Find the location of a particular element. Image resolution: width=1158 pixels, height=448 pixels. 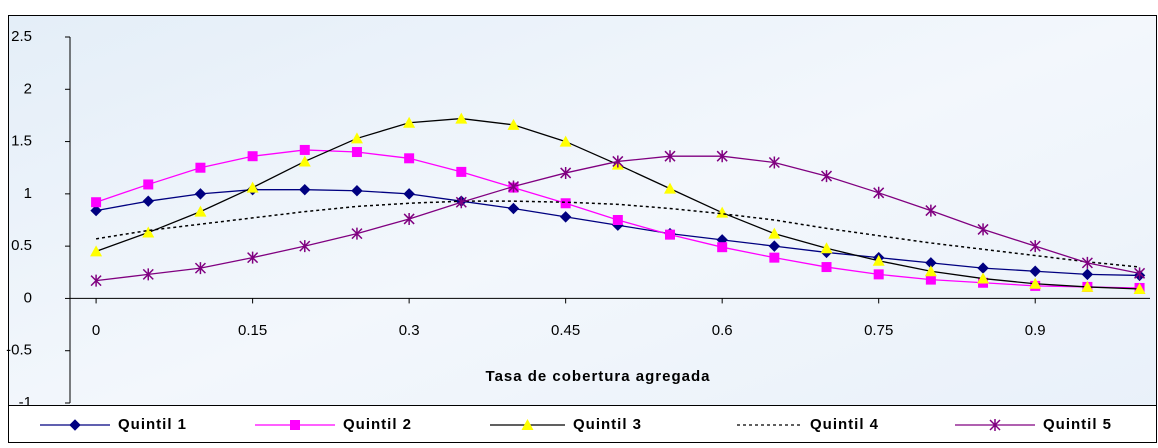

x-tick-label: 0.3 is located at coordinates (409, 330).